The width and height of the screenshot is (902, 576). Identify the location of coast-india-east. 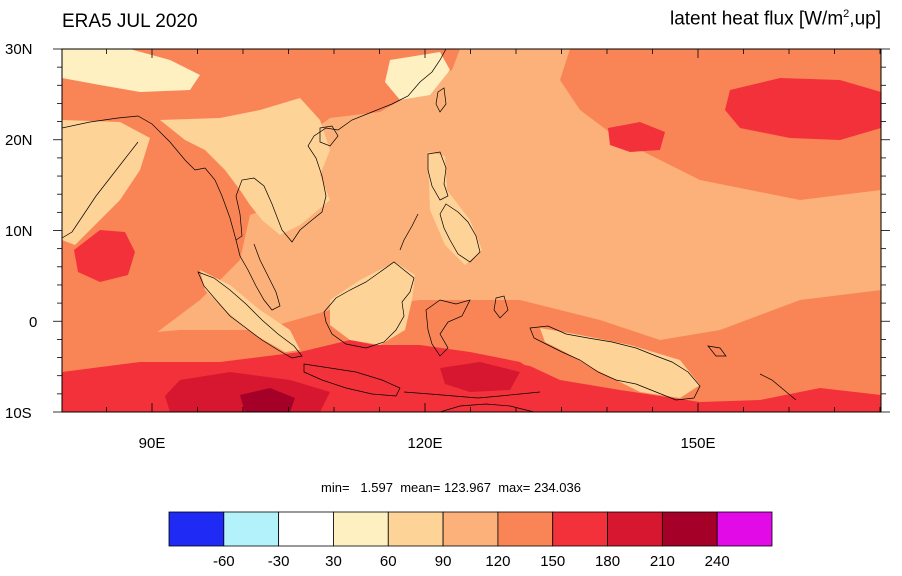
(100, 190).